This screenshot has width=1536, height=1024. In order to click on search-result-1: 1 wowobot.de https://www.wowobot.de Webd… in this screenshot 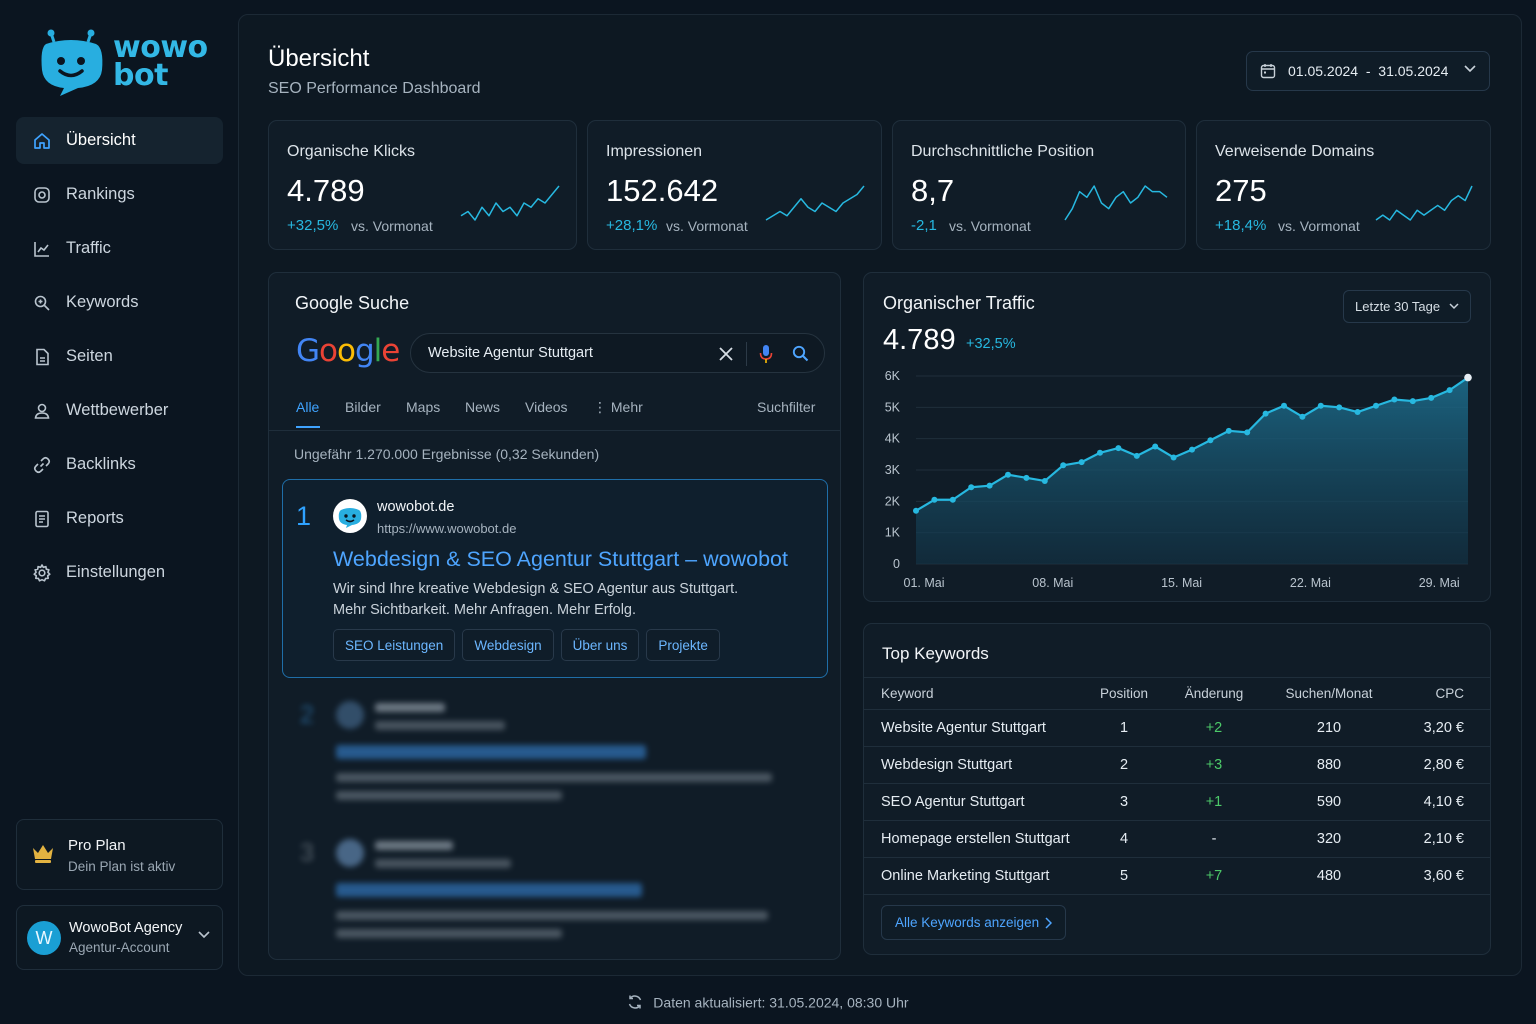, I will do `click(555, 578)`.